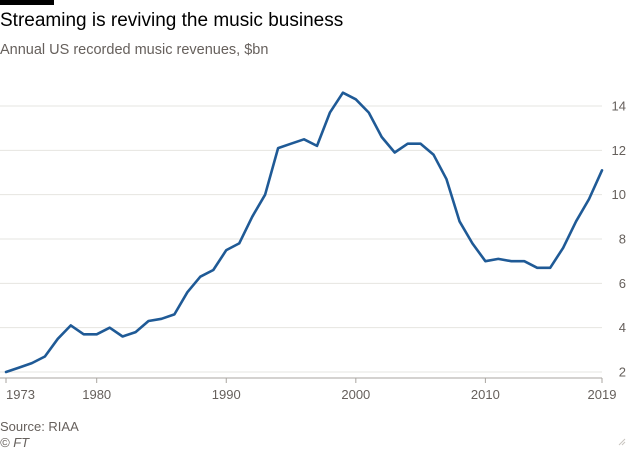 The image size is (630, 450). Describe the element at coordinates (134, 50) in the screenshot. I see `chart-subtitle: Annual US recorded music revenues, $bn` at that location.